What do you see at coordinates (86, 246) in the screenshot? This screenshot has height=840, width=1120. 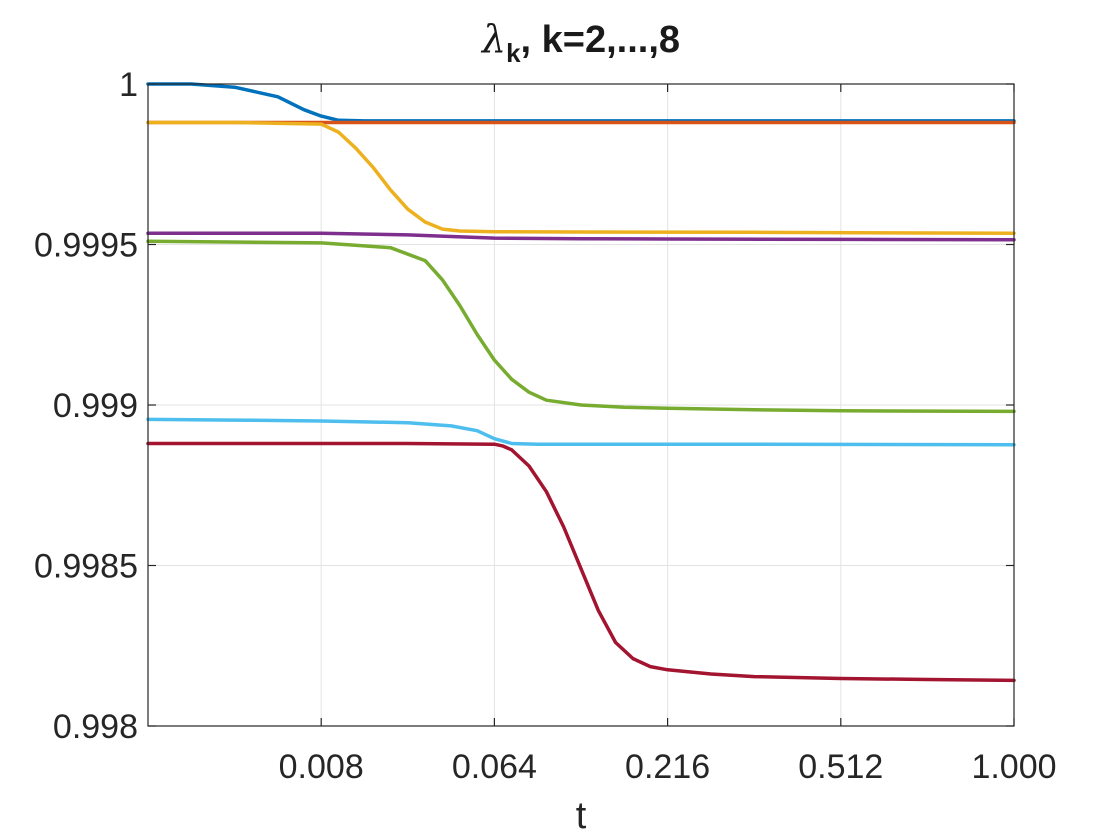 I see `y-tick-label: 0.9995` at bounding box center [86, 246].